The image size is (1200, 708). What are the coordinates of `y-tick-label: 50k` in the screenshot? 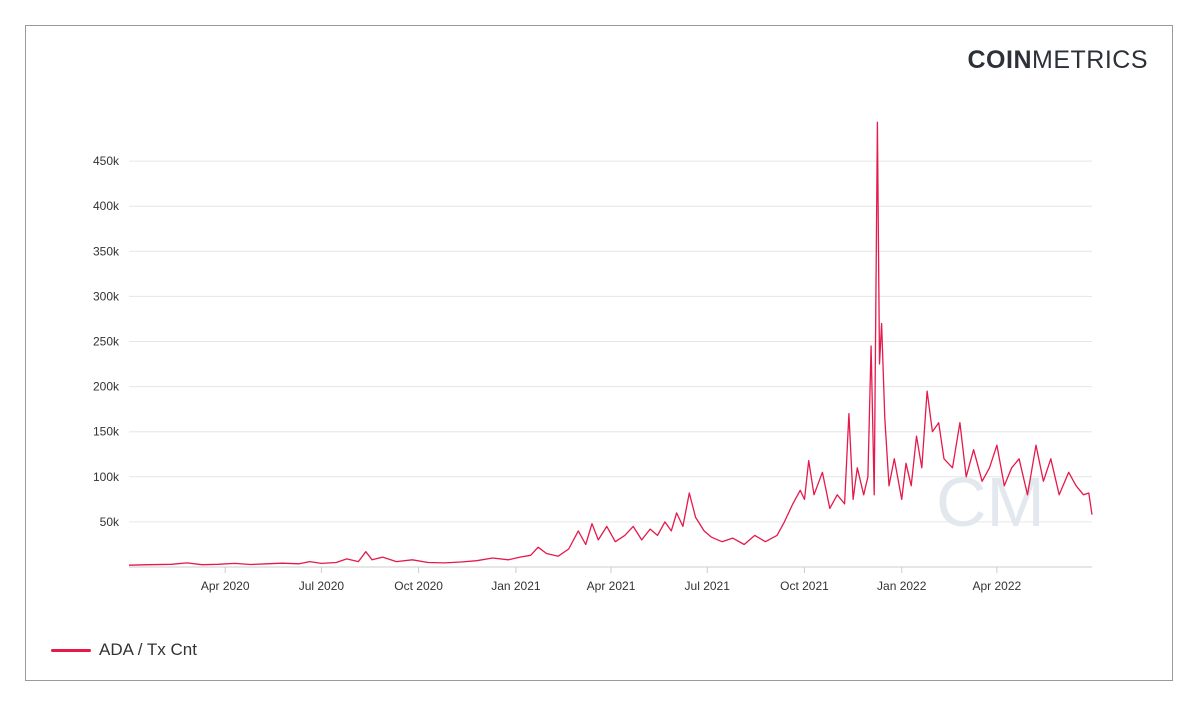 It's located at (110, 522).